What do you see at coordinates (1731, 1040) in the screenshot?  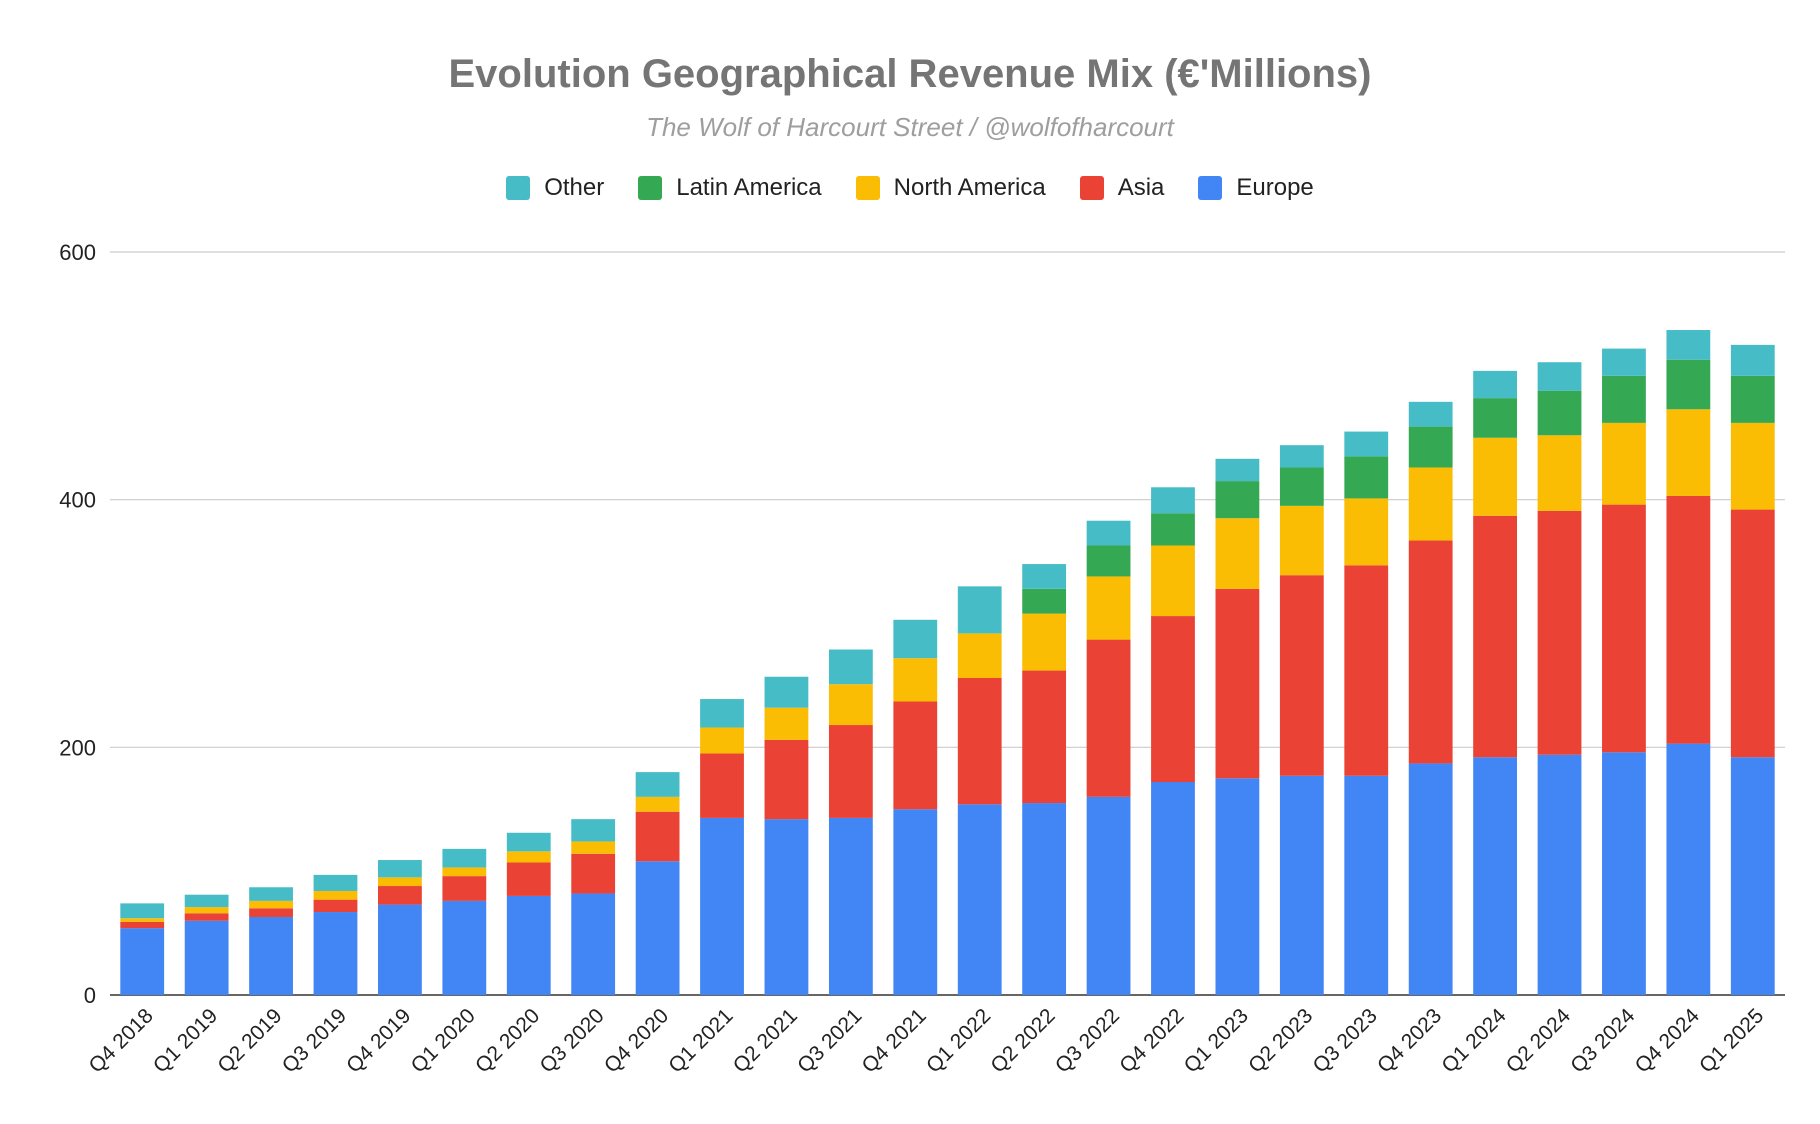 I see `x-tick-label: Q1 2025` at bounding box center [1731, 1040].